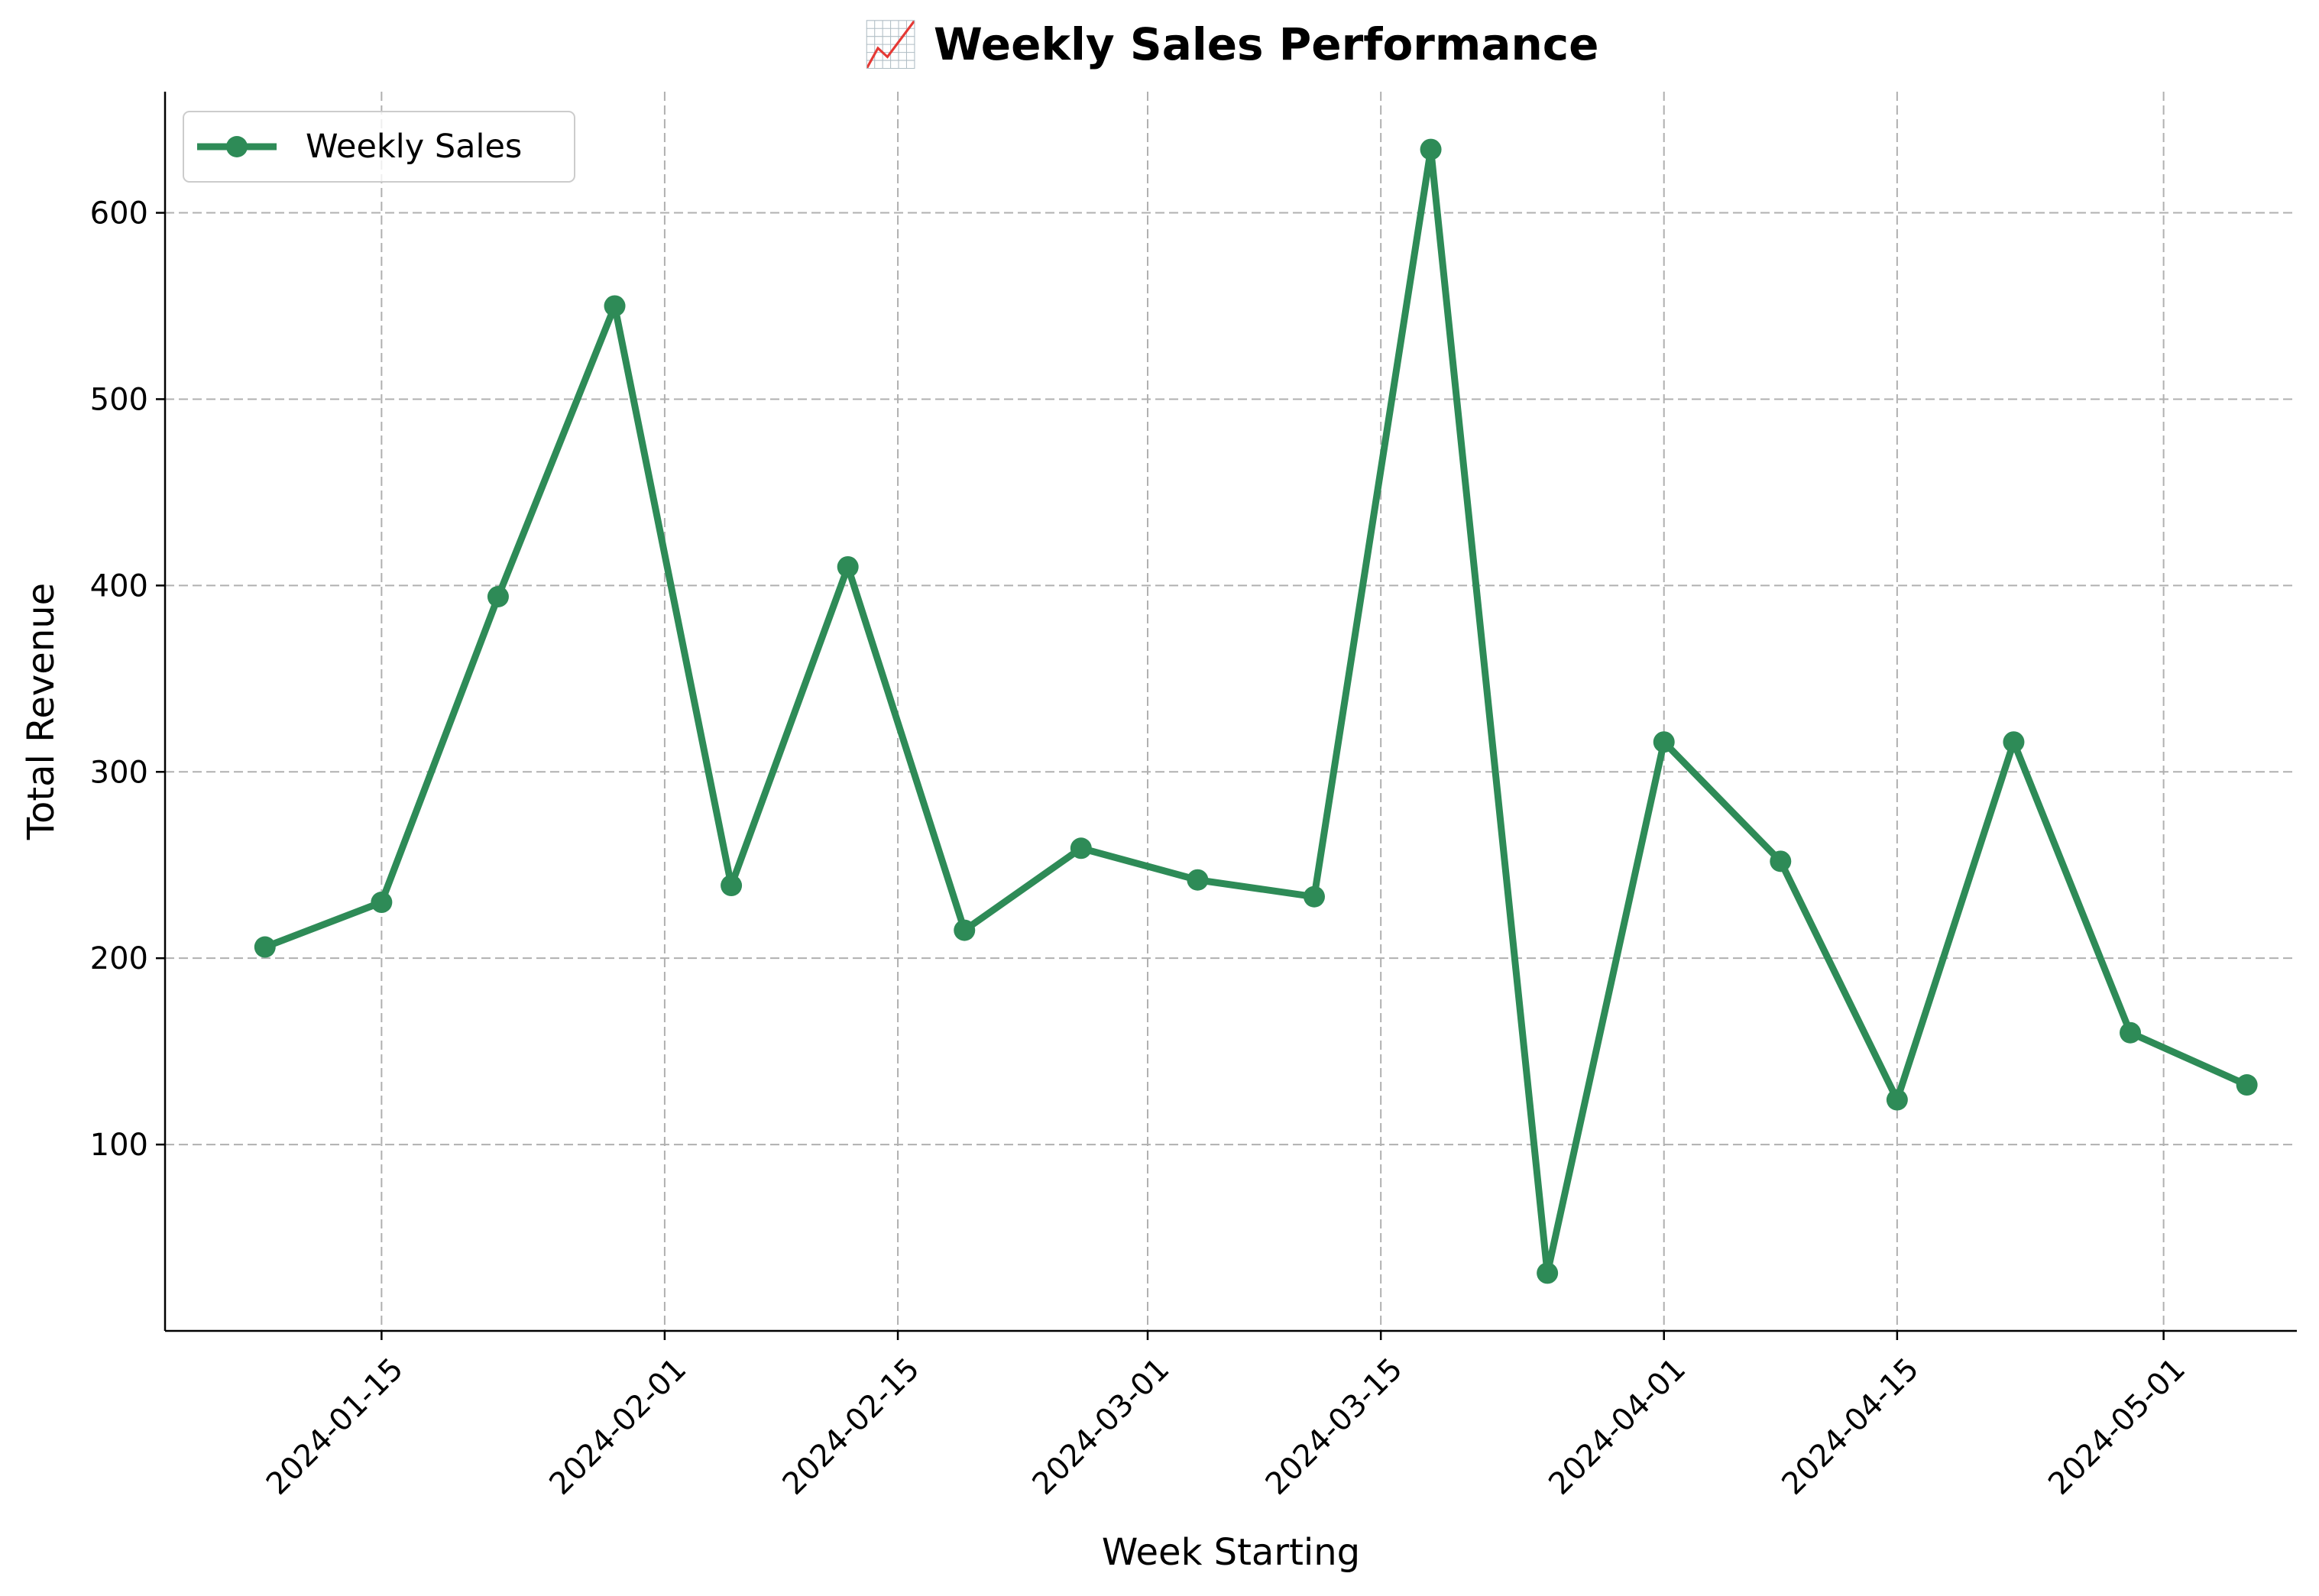  What do you see at coordinates (237, 146) in the screenshot?
I see `legend-marker-swatch` at bounding box center [237, 146].